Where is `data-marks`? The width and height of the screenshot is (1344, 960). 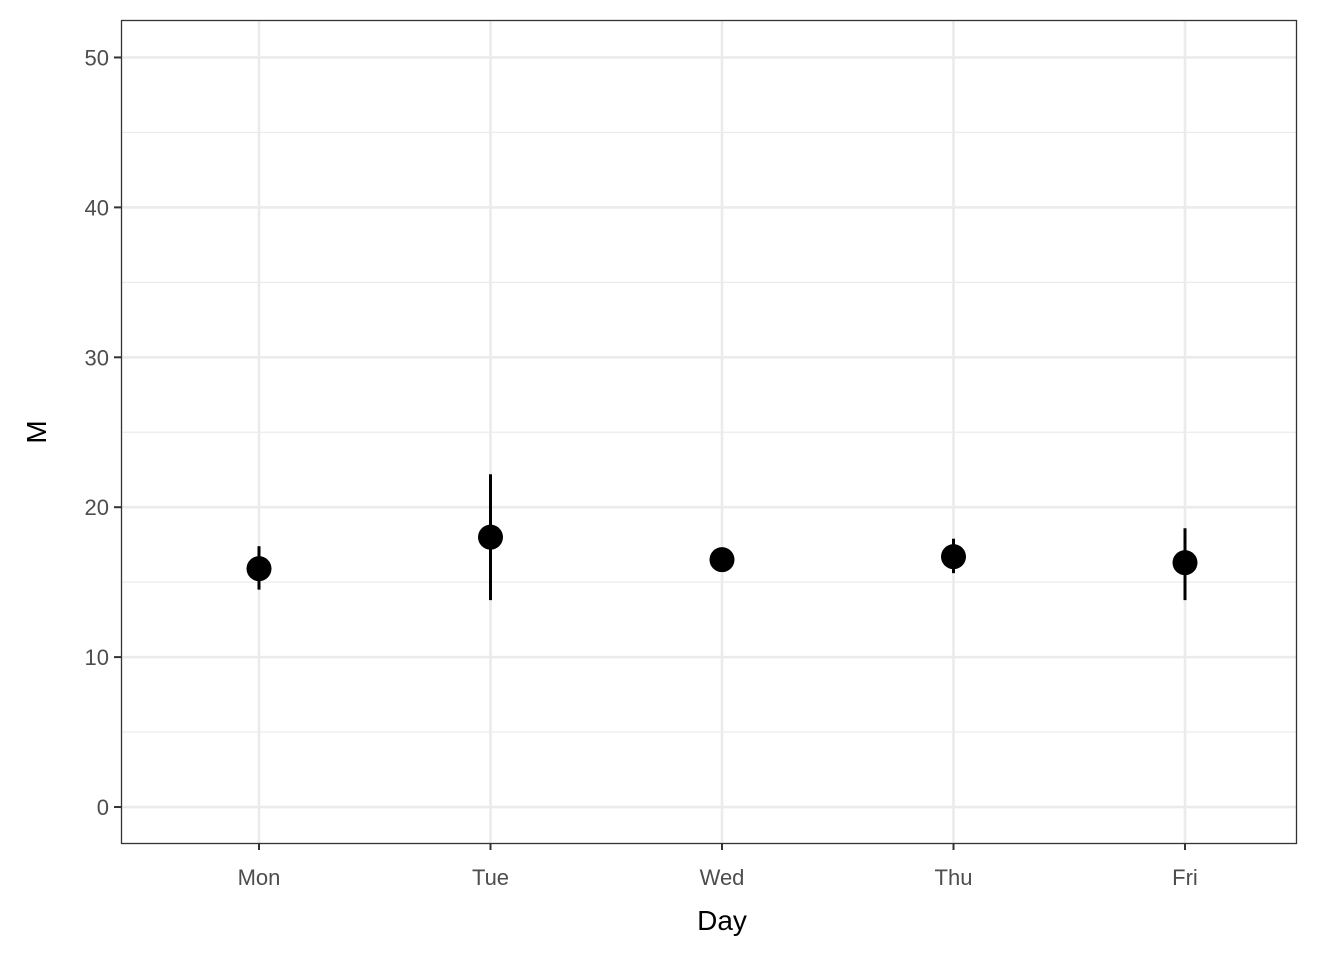 data-marks is located at coordinates (722, 537).